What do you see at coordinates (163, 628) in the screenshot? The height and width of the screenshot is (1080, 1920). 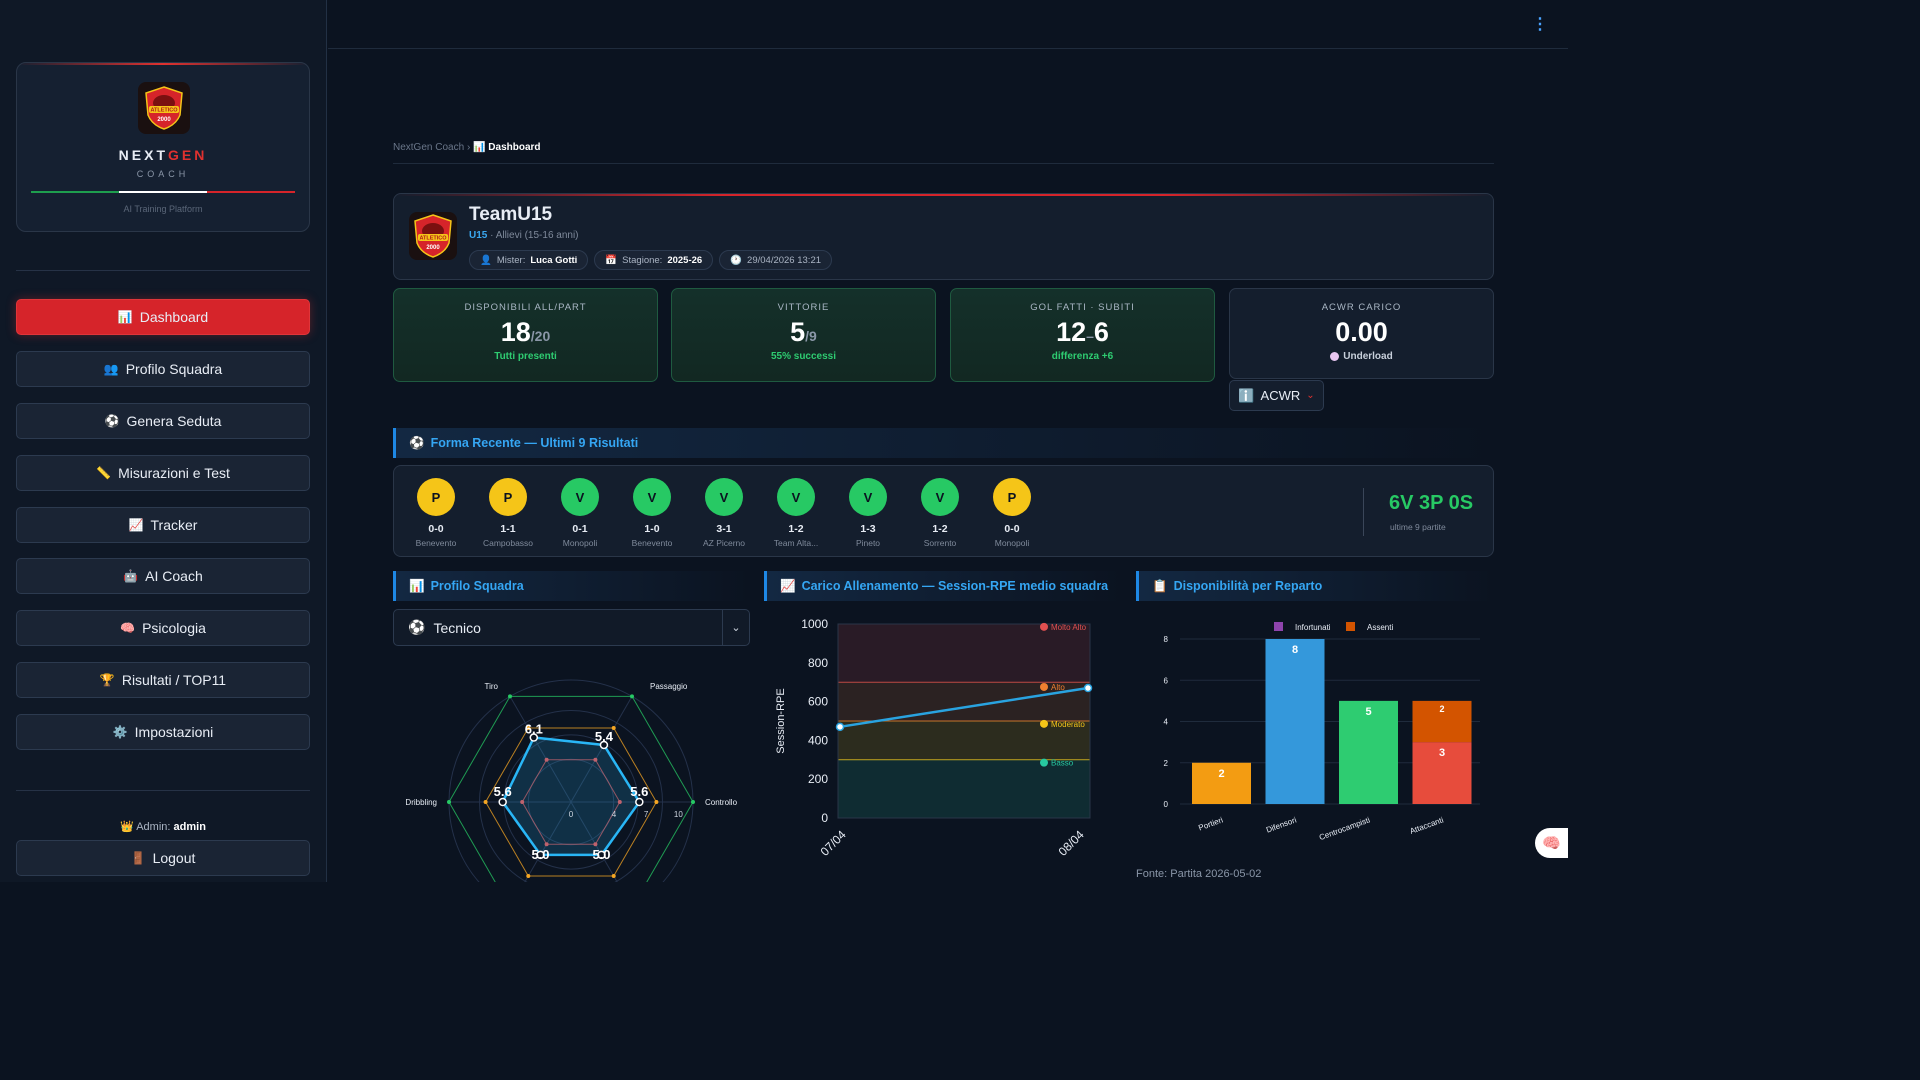 I see `sidebar-item-psicologia: 🧠 Psicologia` at bounding box center [163, 628].